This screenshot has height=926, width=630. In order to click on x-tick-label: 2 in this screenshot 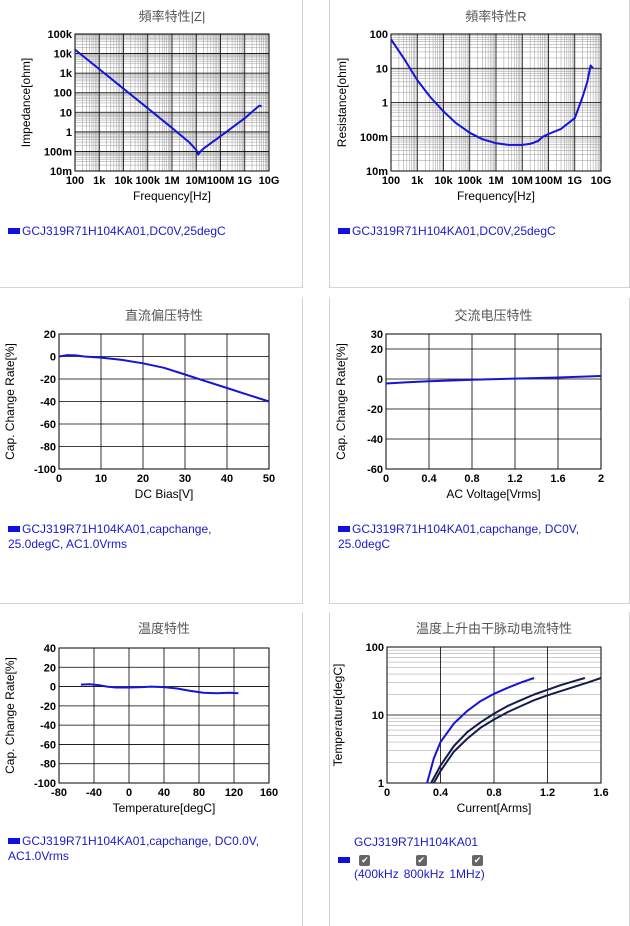, I will do `click(601, 479)`.